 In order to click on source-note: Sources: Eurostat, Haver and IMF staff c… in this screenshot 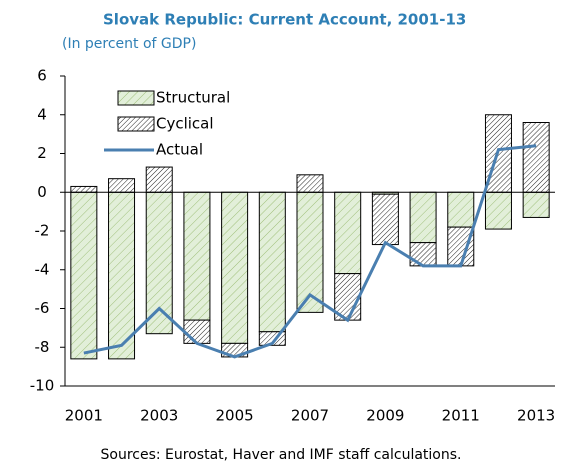, I will do `click(281, 455)`.